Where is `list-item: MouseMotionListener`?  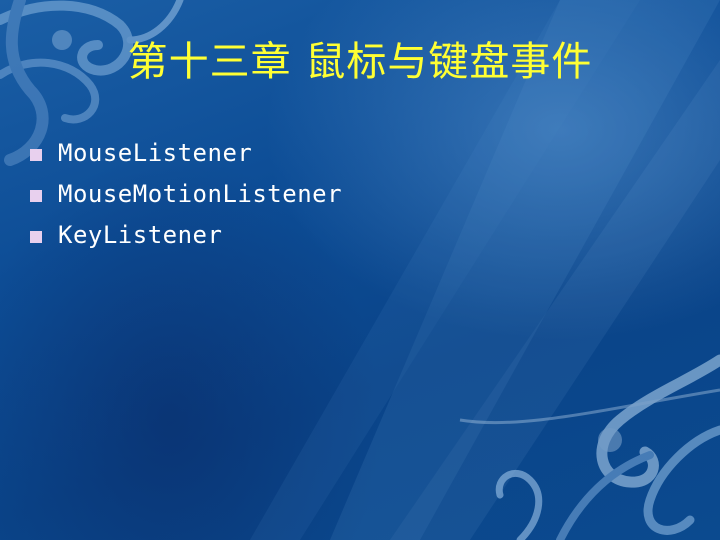 list-item: MouseMotionListener is located at coordinates (186, 193).